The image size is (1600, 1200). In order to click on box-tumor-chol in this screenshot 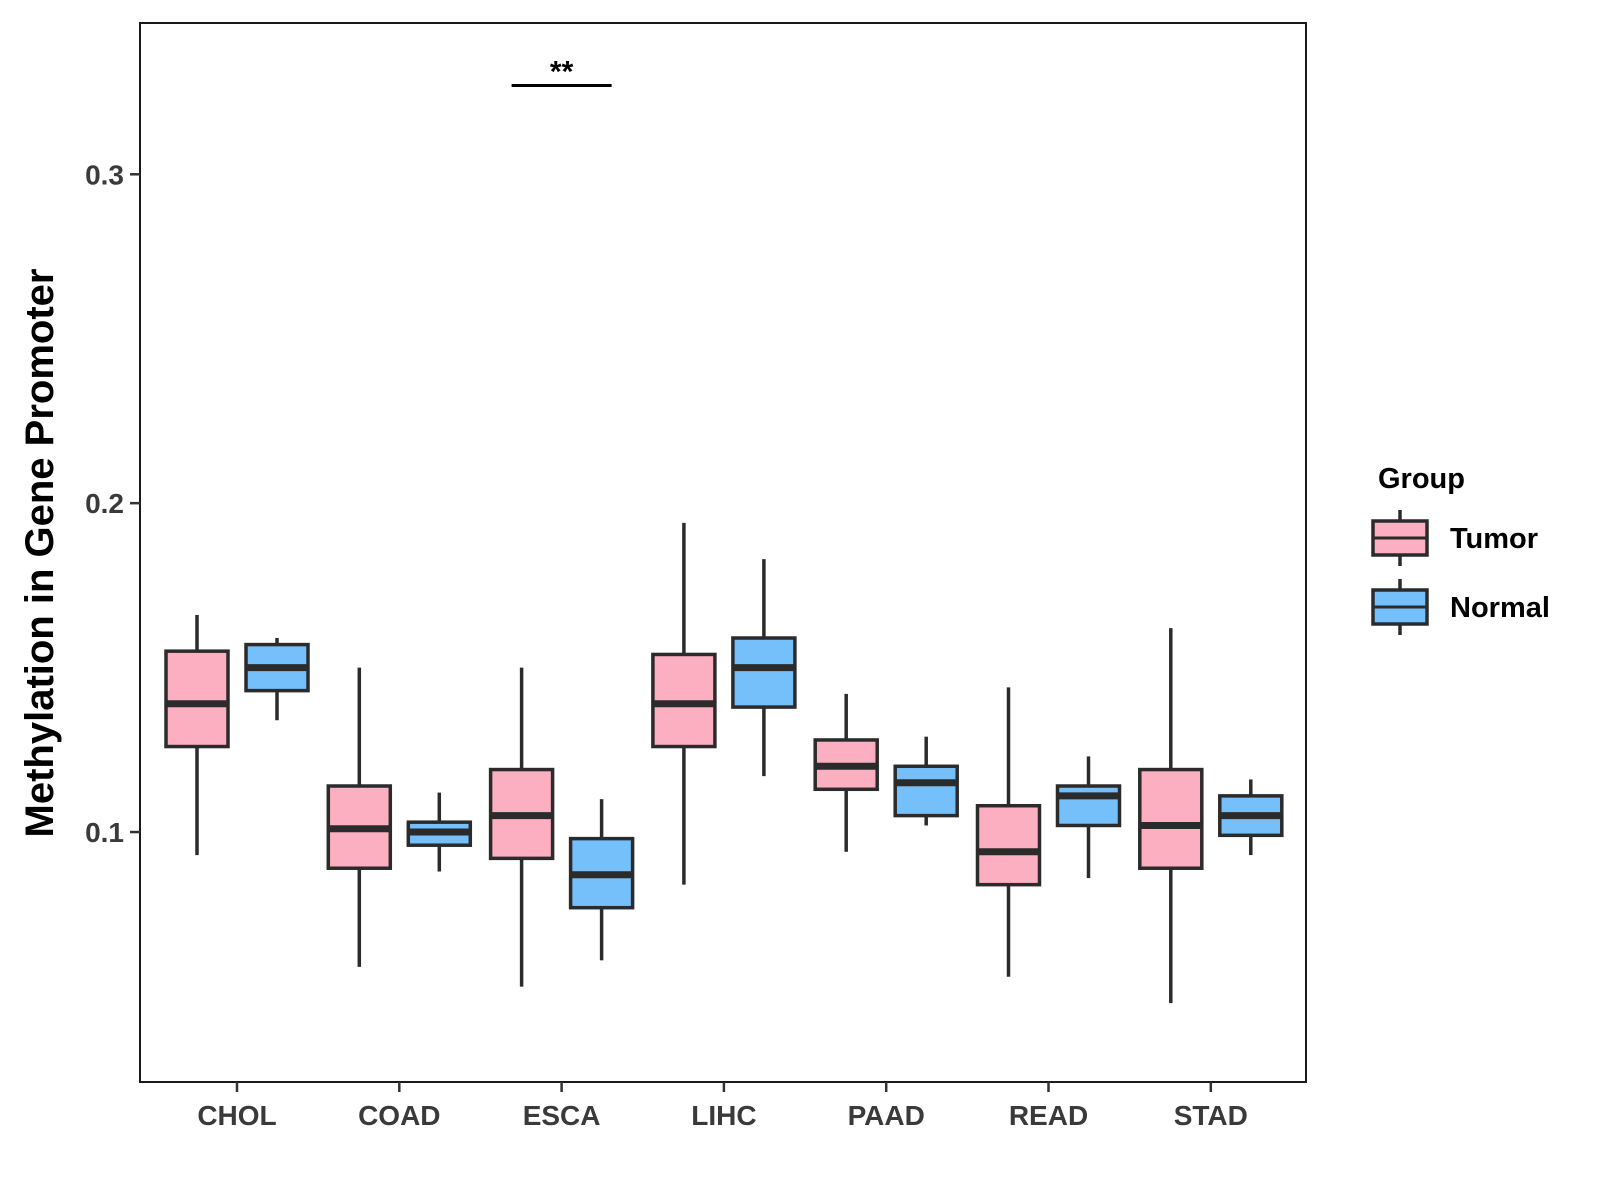, I will do `click(197, 735)`.